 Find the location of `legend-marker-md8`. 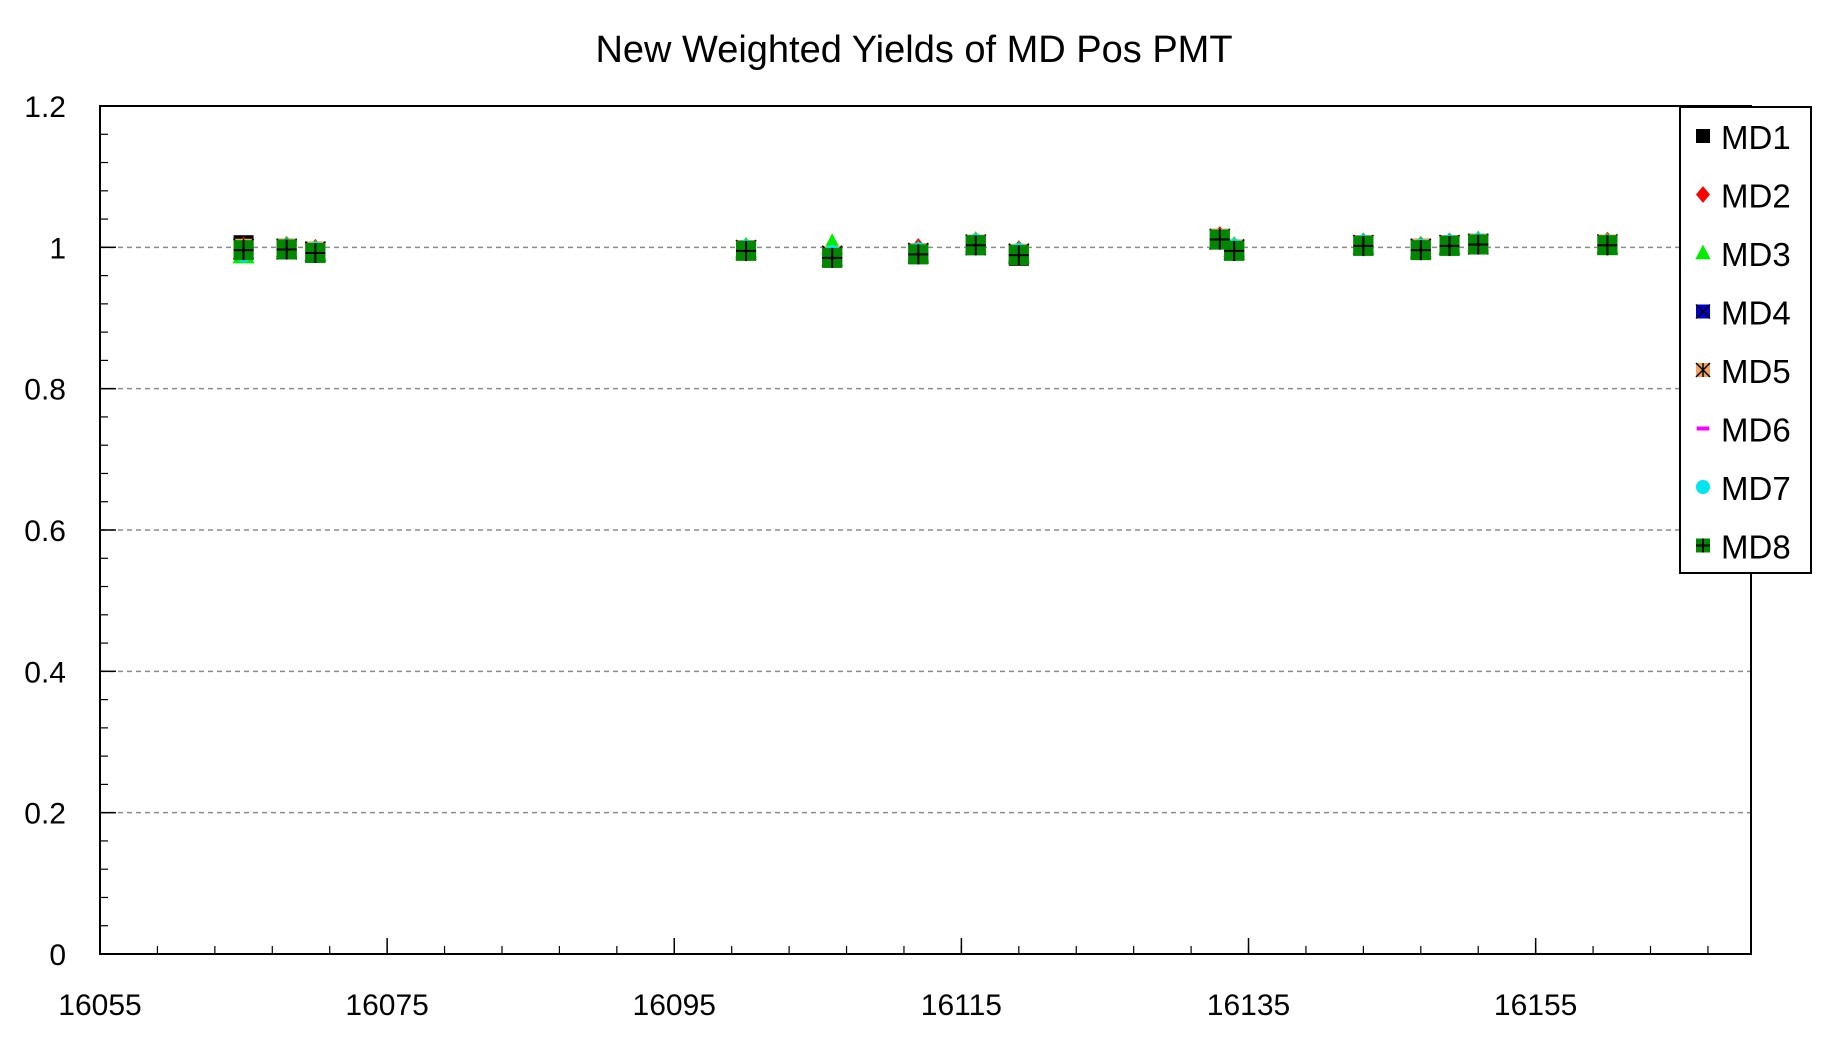

legend-marker-md8 is located at coordinates (1703, 545).